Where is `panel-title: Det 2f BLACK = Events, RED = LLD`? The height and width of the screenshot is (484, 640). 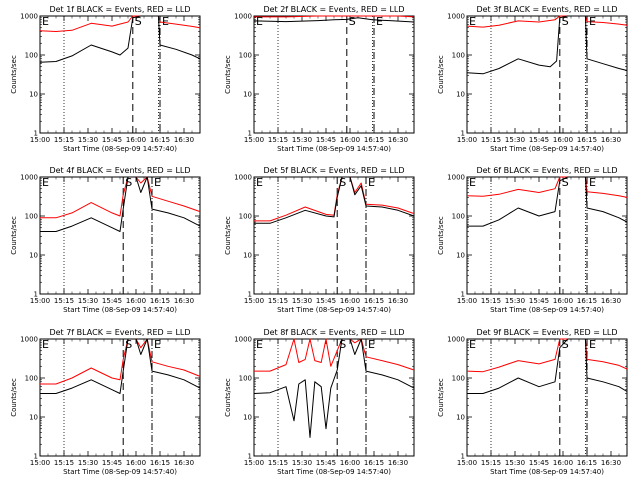
panel-title: Det 2f BLACK = Events, RED = LLD is located at coordinates (333, 9).